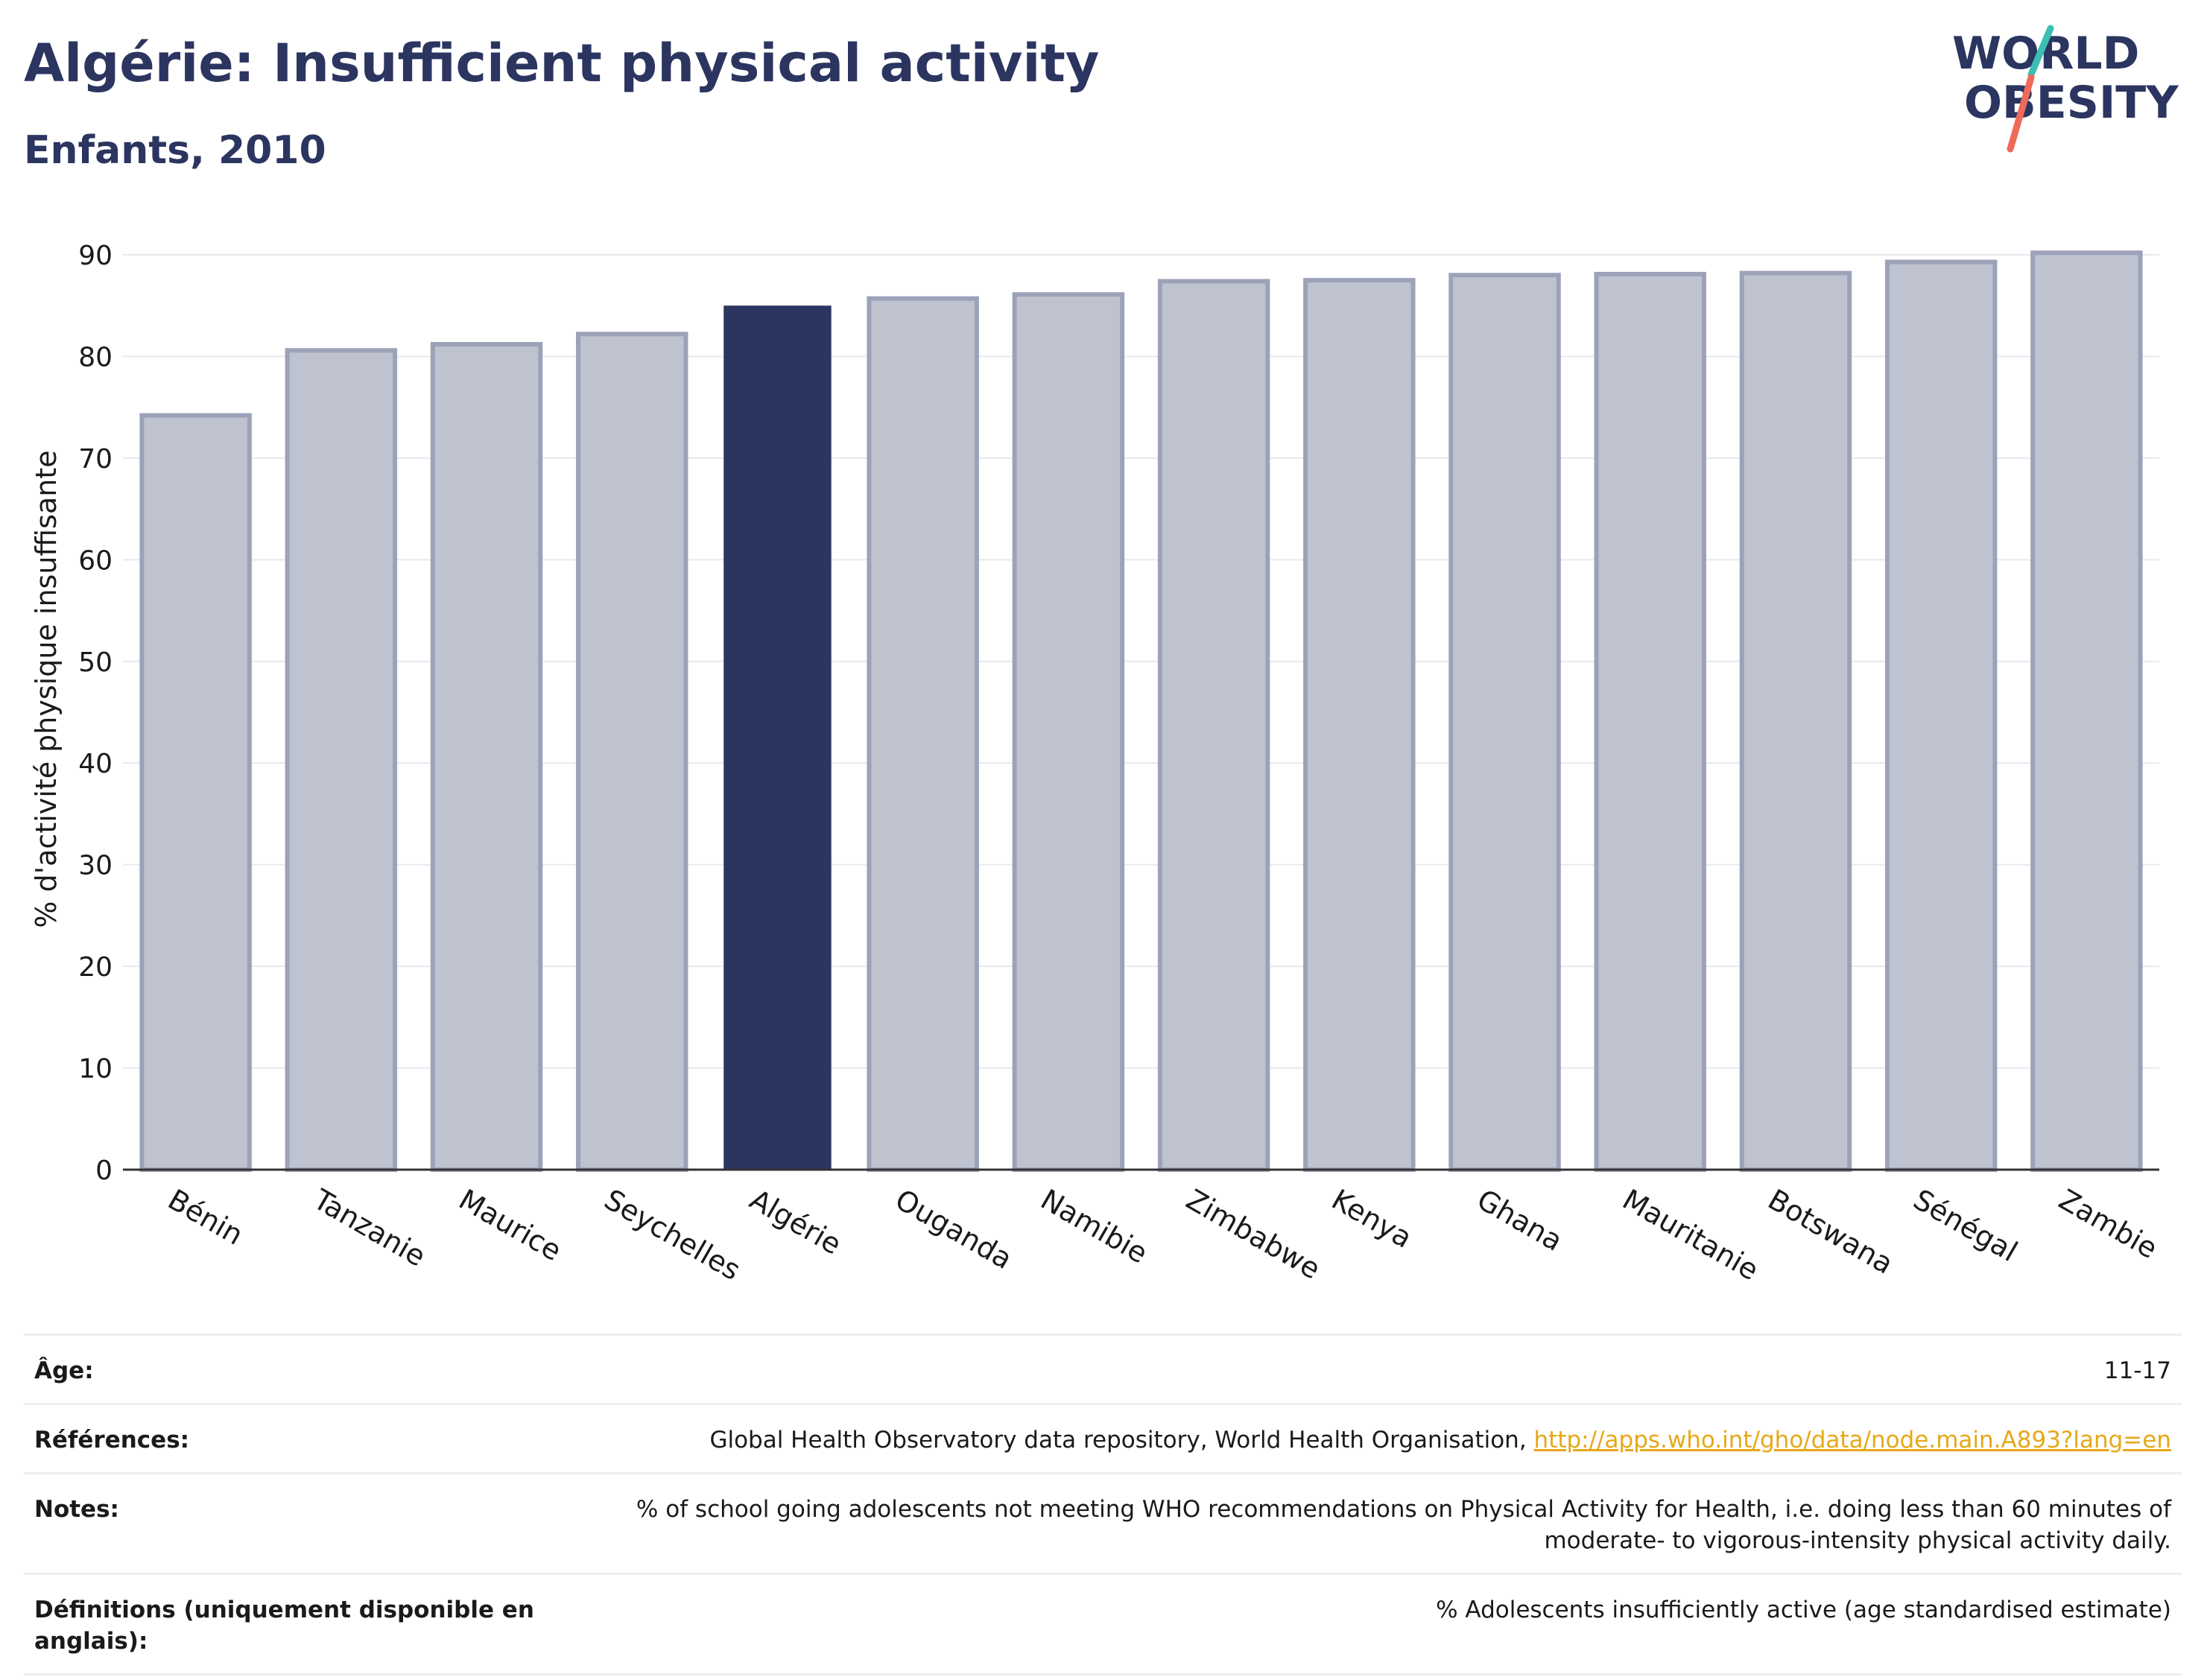 The width and height of the screenshot is (2204, 1680). I want to click on bar-Namibie, so click(1068, 732).